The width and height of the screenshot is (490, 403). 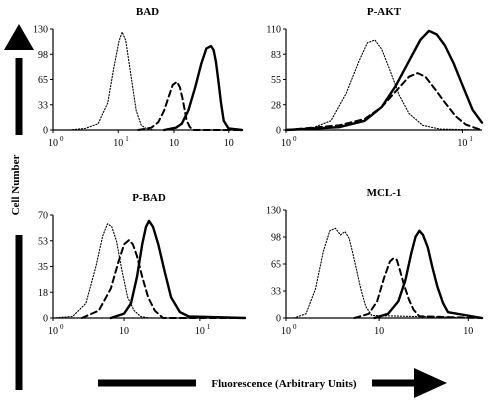 I want to click on series-dotted-bad, so click(x=156, y=81).